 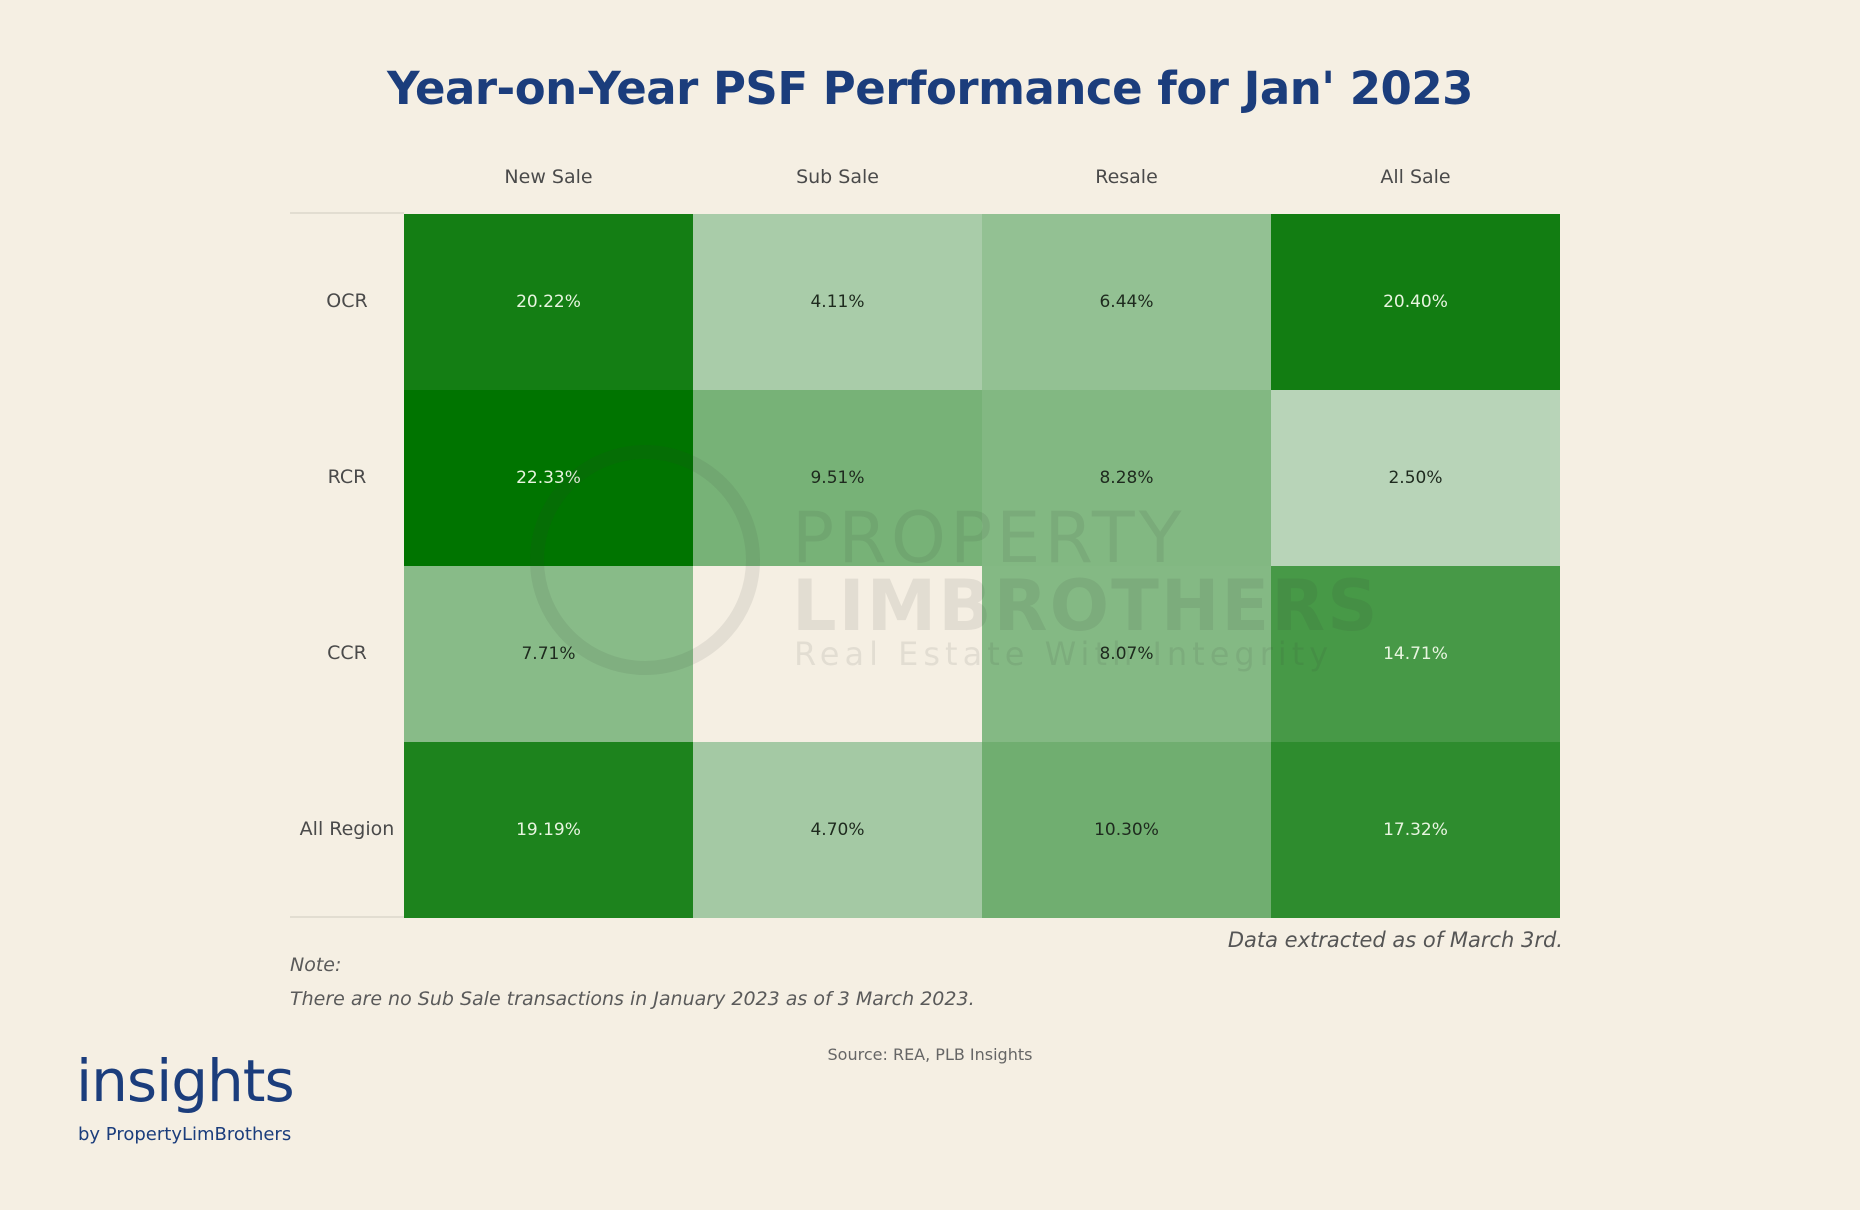 I want to click on heatmap-cell: 10.30%, so click(x=1126, y=830).